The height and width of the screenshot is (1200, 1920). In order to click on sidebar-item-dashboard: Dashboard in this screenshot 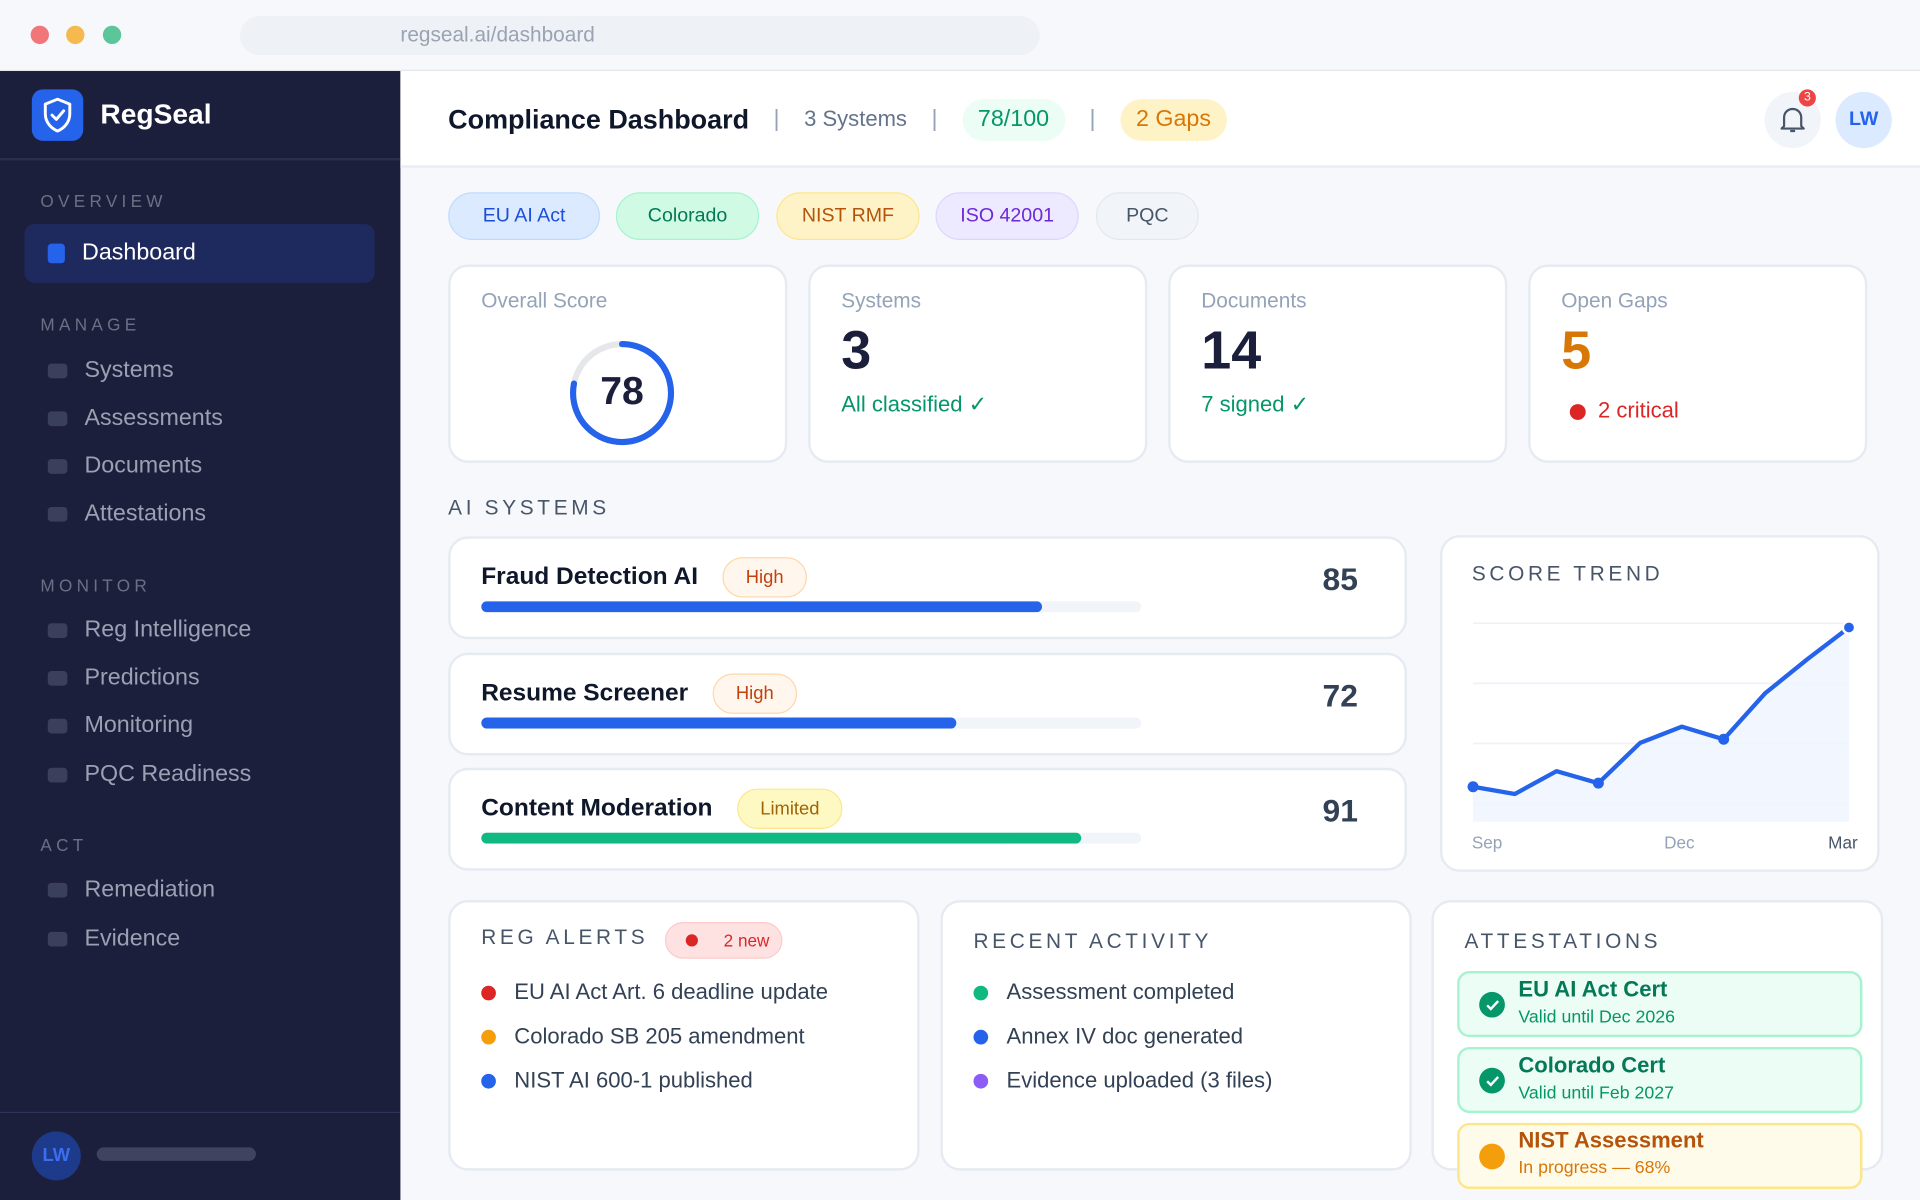, I will do `click(199, 253)`.